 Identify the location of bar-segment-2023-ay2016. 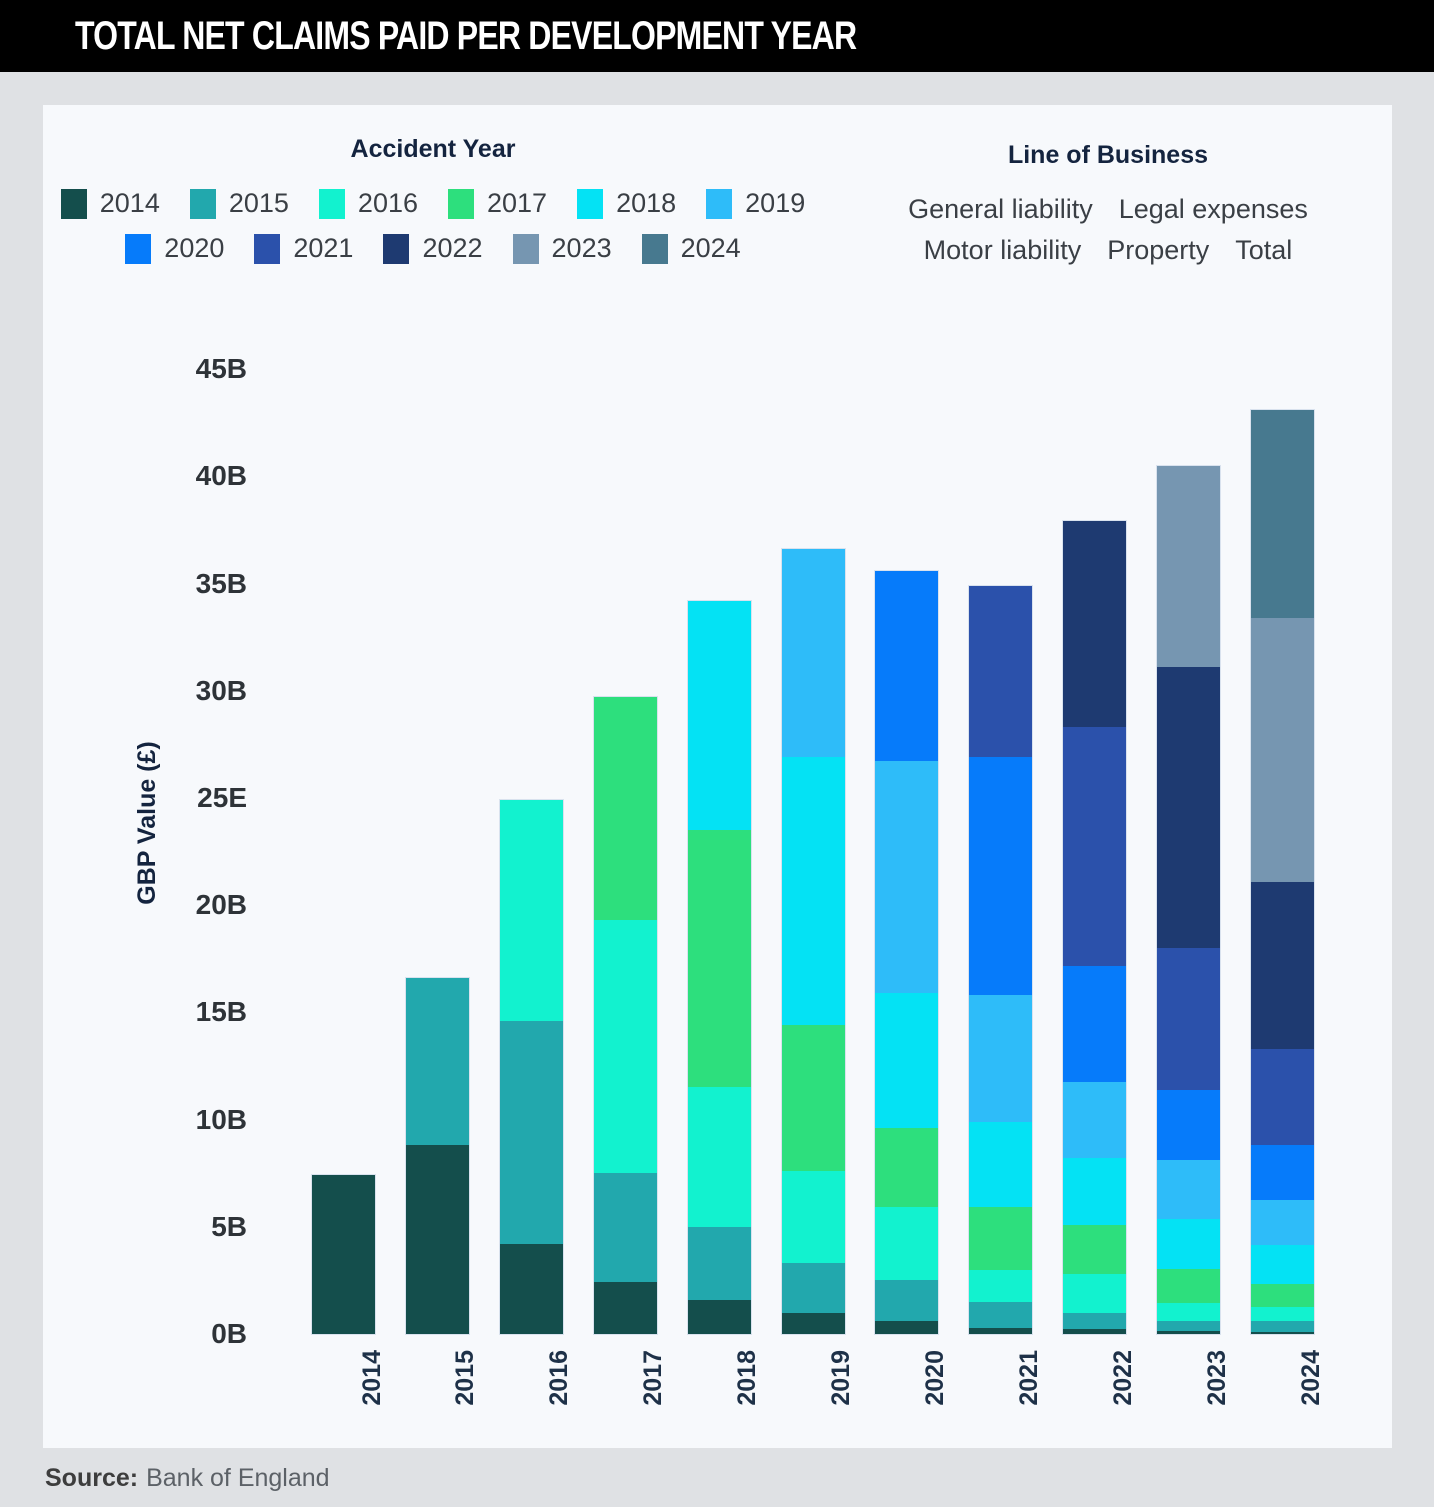
(1189, 1312).